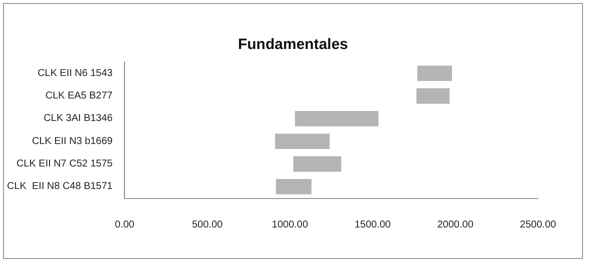 This screenshot has width=589, height=266. What do you see at coordinates (65, 164) in the screenshot?
I see `y-tick-label: CLK EII N7 C52 1575` at bounding box center [65, 164].